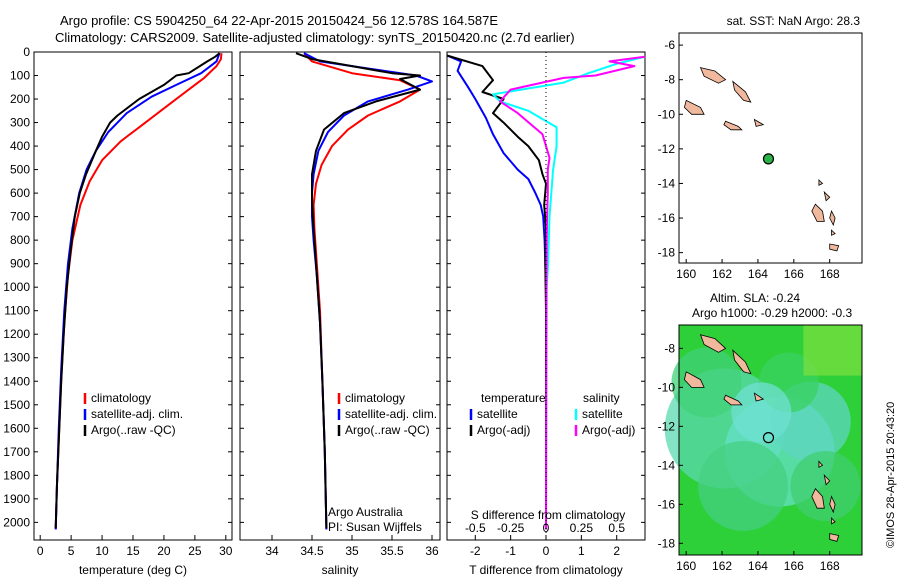 This screenshot has width=900, height=580. Describe the element at coordinates (16, 452) in the screenshot. I see `y-tick-label: 1700` at that location.